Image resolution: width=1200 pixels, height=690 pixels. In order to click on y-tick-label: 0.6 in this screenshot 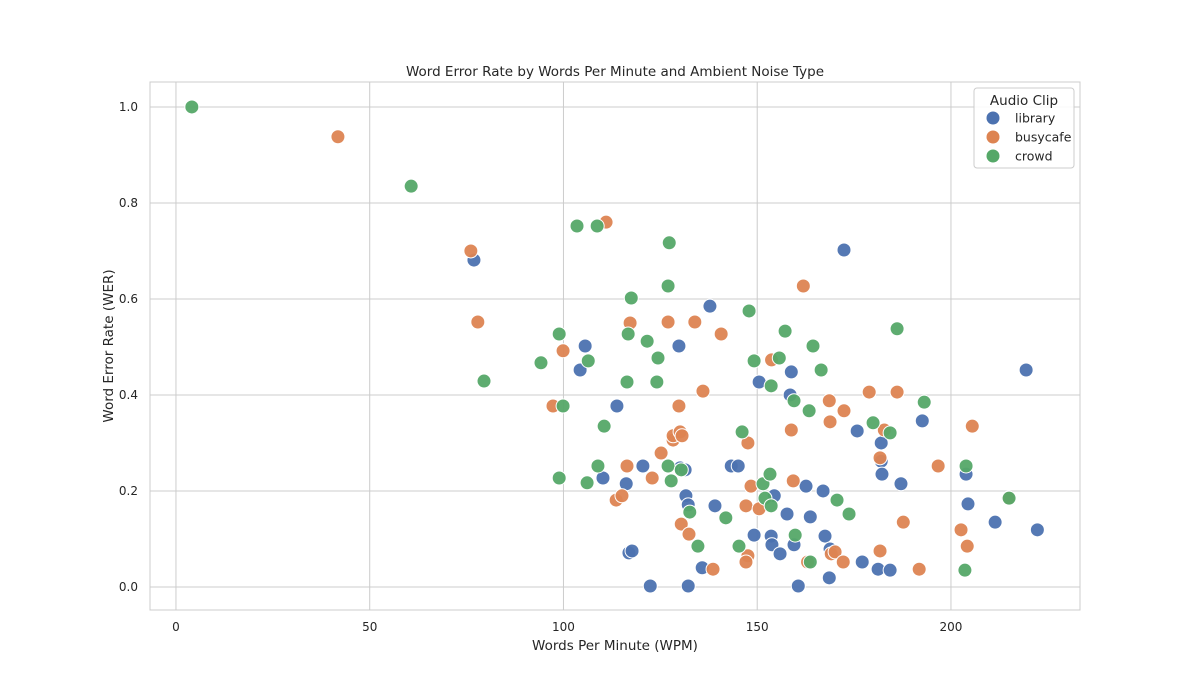, I will do `click(128, 299)`.